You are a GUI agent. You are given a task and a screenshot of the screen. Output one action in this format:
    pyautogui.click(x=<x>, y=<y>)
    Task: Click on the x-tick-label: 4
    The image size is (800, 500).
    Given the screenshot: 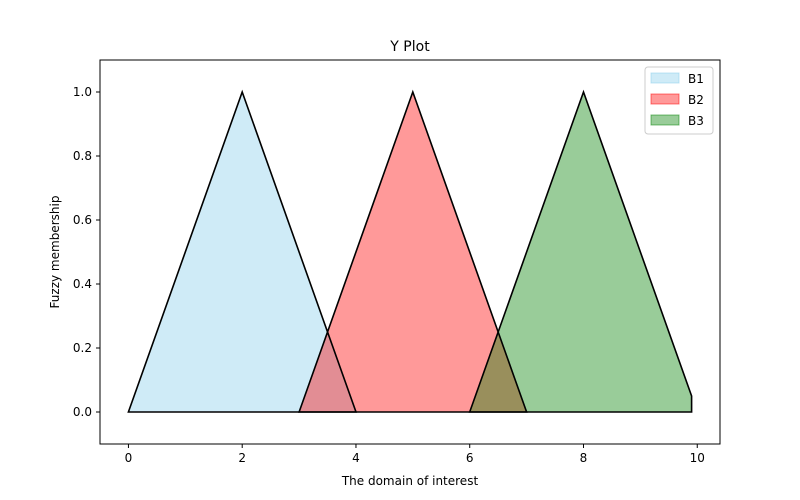 What is the action you would take?
    pyautogui.click(x=356, y=458)
    